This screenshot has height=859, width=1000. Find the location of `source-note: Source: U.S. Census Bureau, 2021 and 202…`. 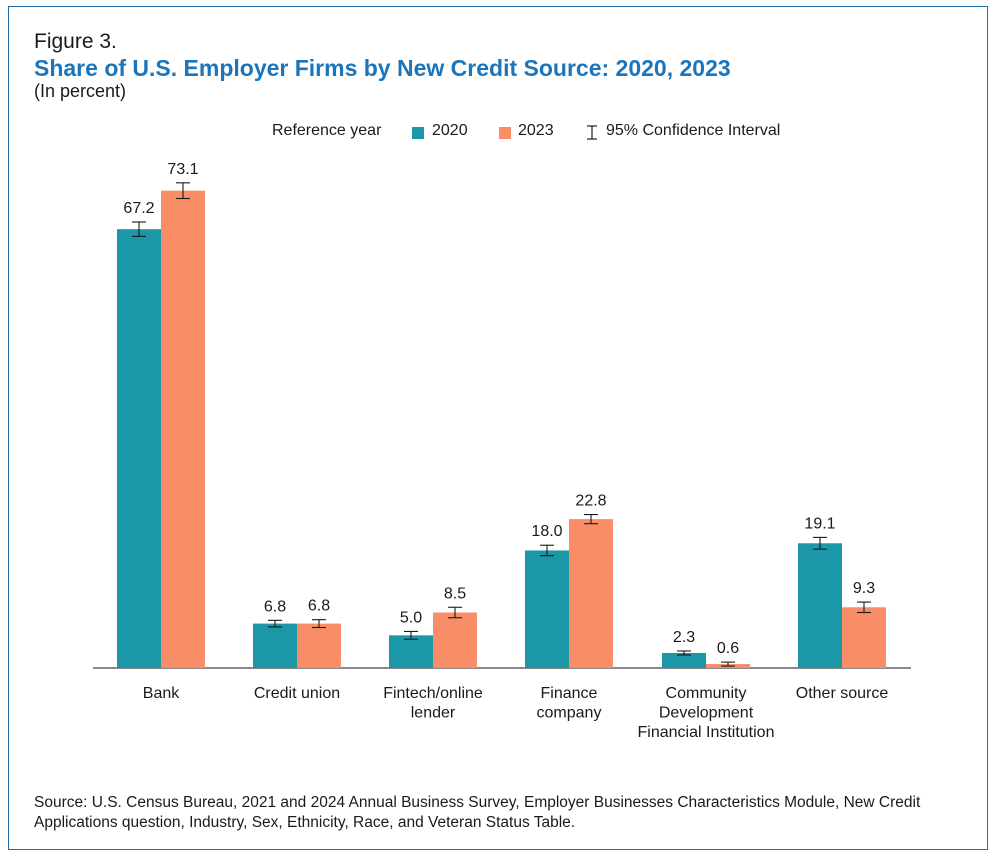

source-note: Source: U.S. Census Bureau, 2021 and 202… is located at coordinates (477, 812).